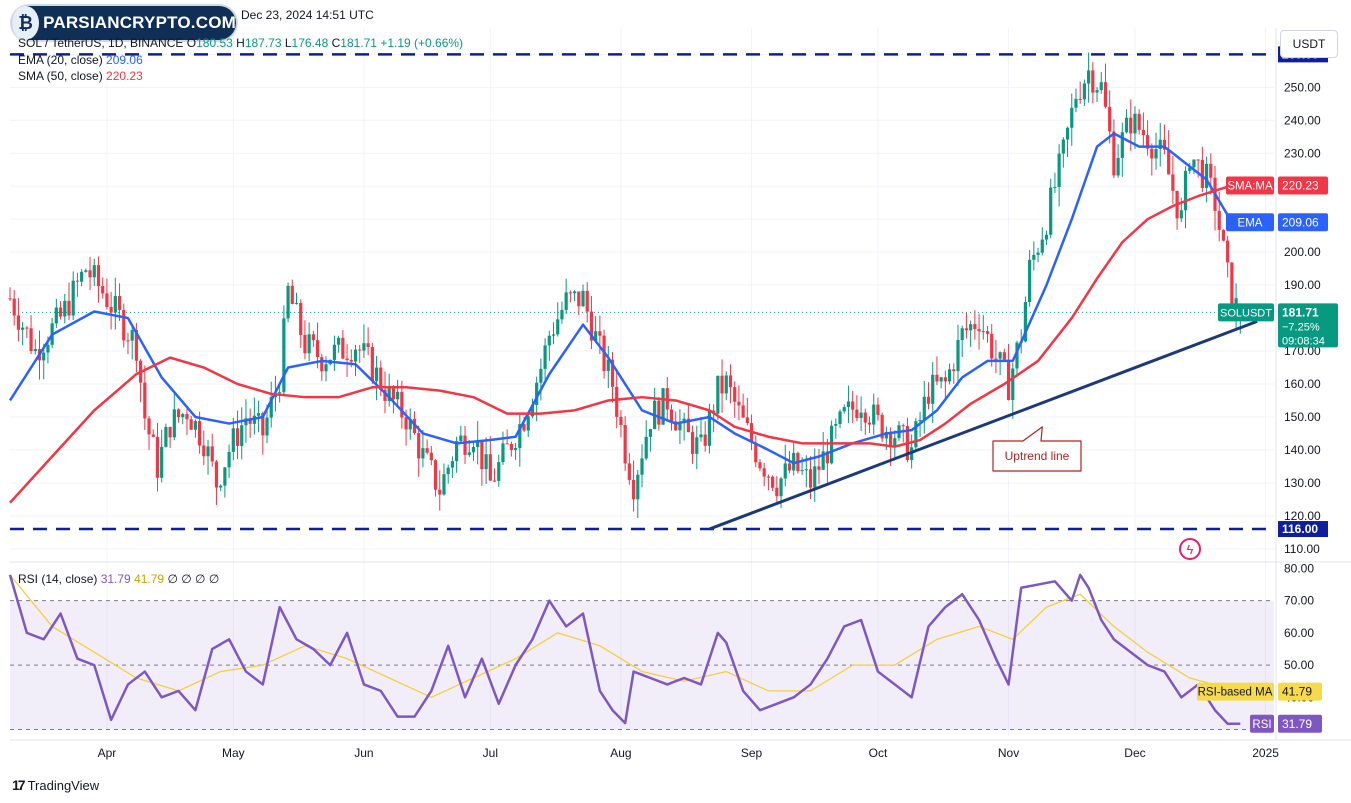  What do you see at coordinates (1302, 120) in the screenshot?
I see `price-tick-label: 240.00` at bounding box center [1302, 120].